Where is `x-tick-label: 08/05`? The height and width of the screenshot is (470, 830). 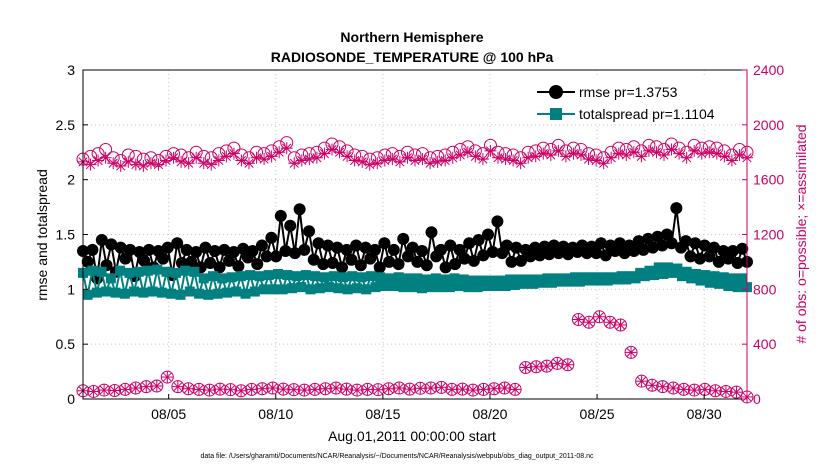 x-tick-label: 08/05 is located at coordinates (168, 414).